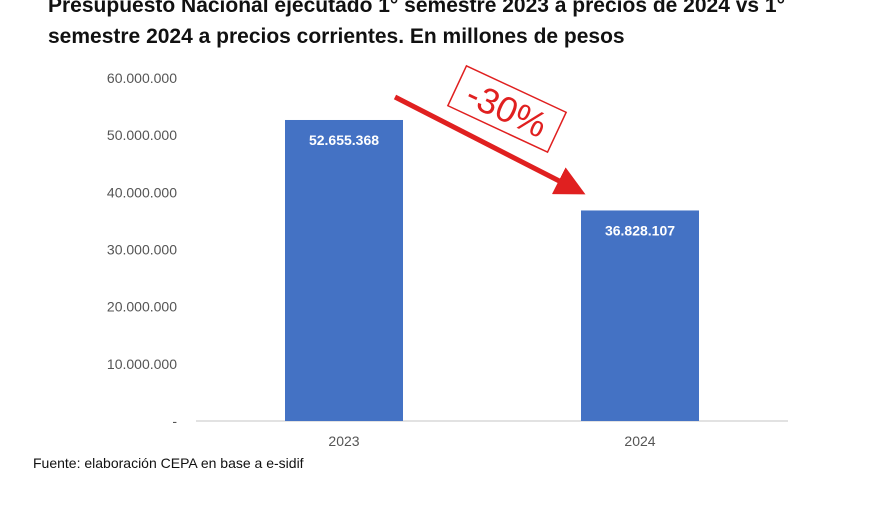  Describe the element at coordinates (174, 421) in the screenshot. I see `y-tick-label: -` at that location.